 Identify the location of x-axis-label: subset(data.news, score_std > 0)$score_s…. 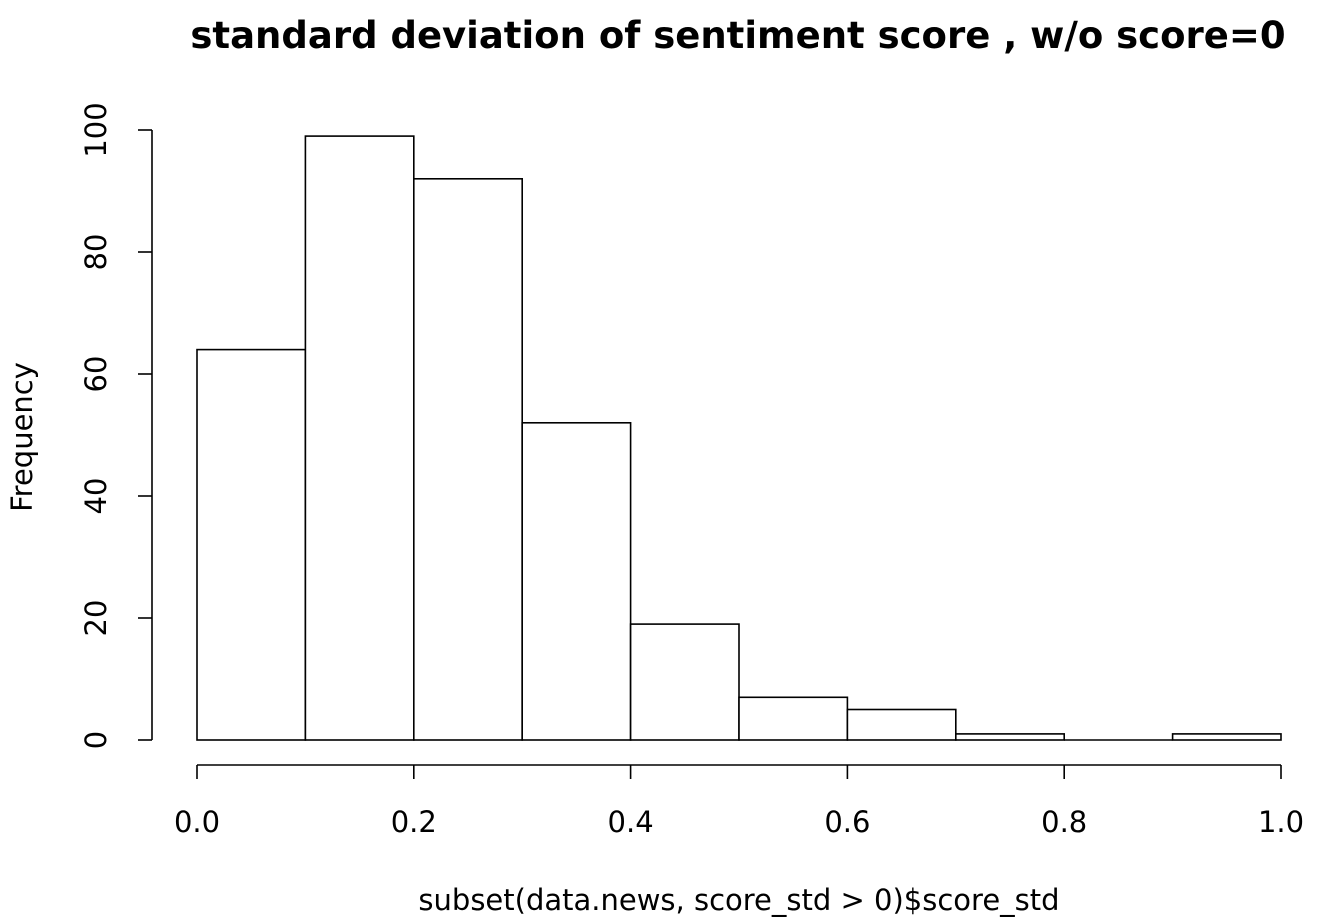
(738, 900).